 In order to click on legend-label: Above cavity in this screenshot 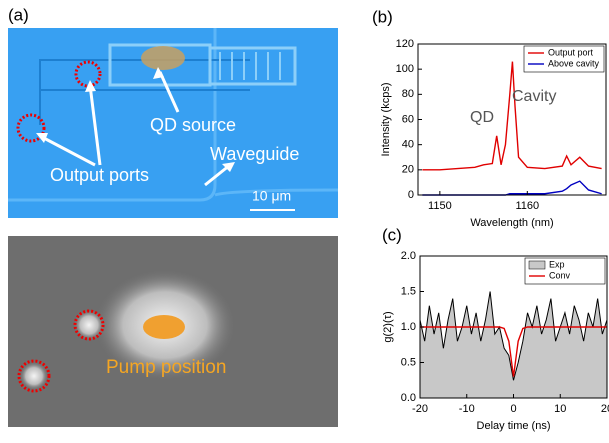, I will do `click(574, 63)`.